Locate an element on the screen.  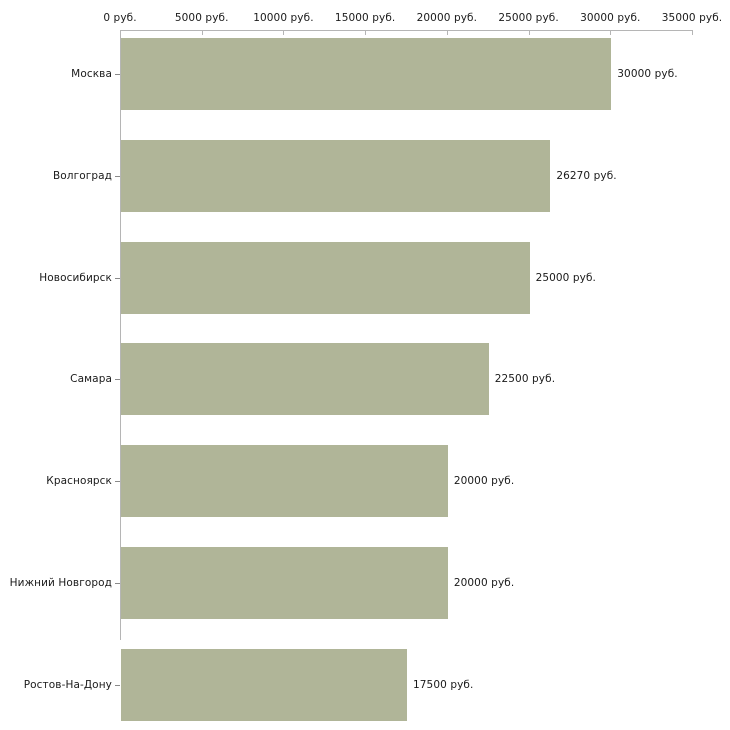
x-tick-label: 20000 руб. is located at coordinates (447, 18).